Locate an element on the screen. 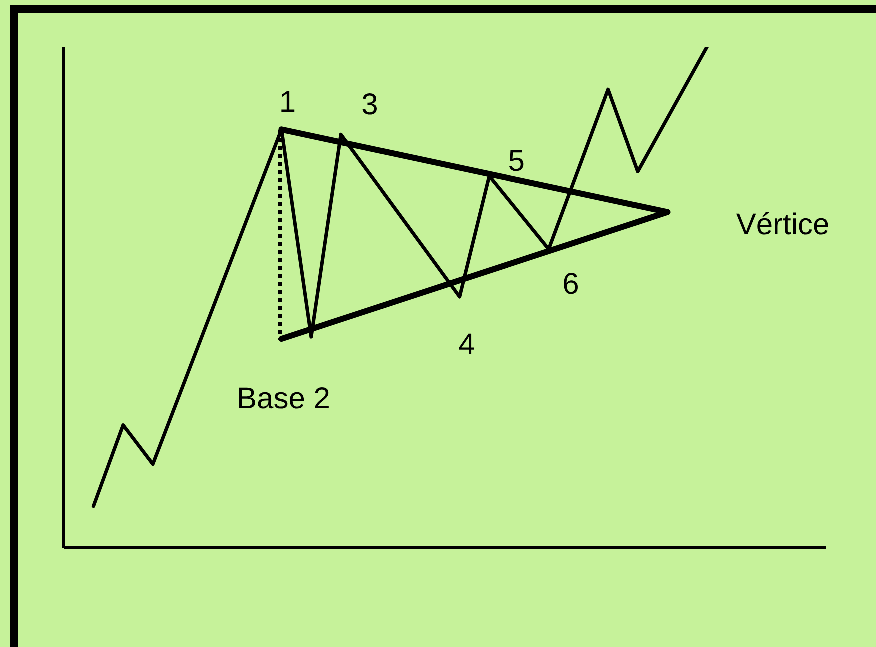  annotation: 6 is located at coordinates (571, 284).